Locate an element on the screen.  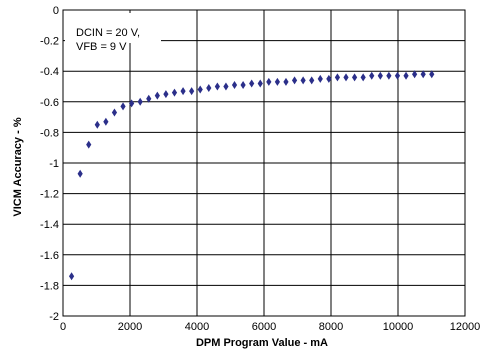
y-axis-title: VICM Accuracy - % is located at coordinates (18, 166).